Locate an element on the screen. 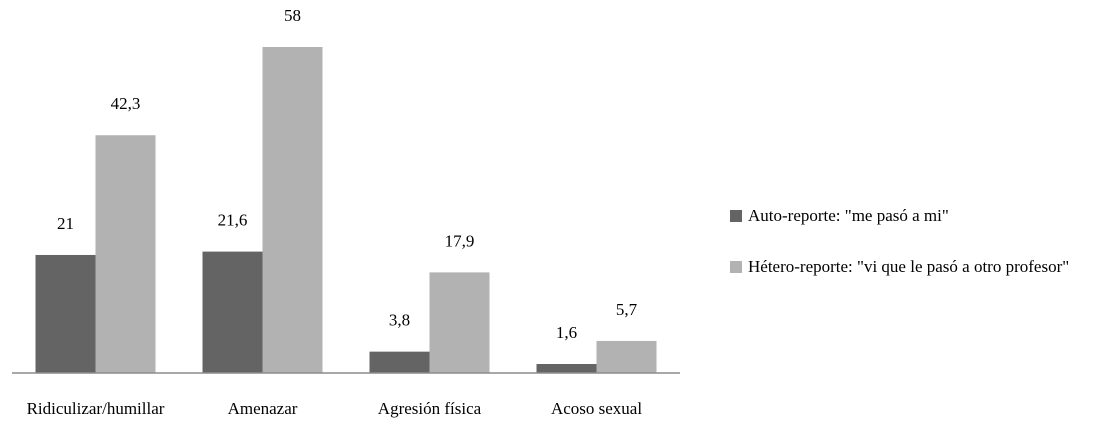  value-label-acoso-sexual-auto-reporte: 1,6 is located at coordinates (566, 332).